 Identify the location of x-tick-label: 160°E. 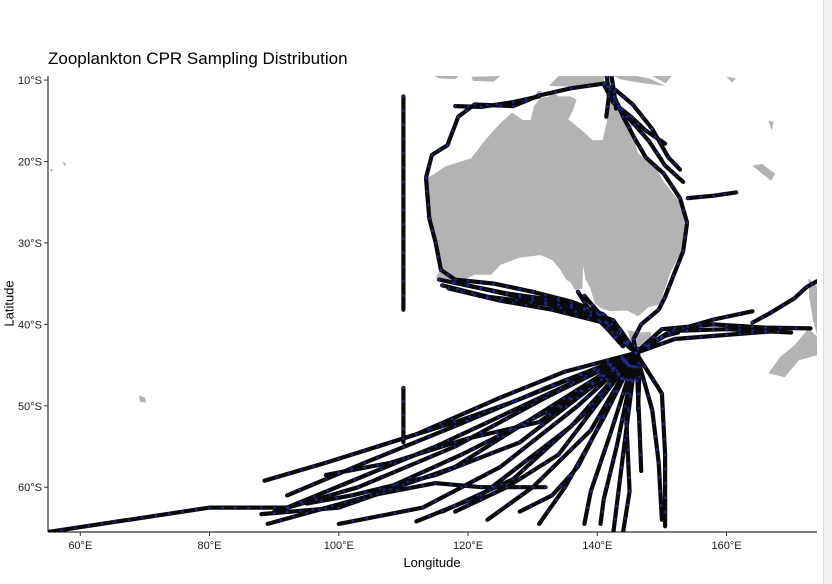
(726, 546).